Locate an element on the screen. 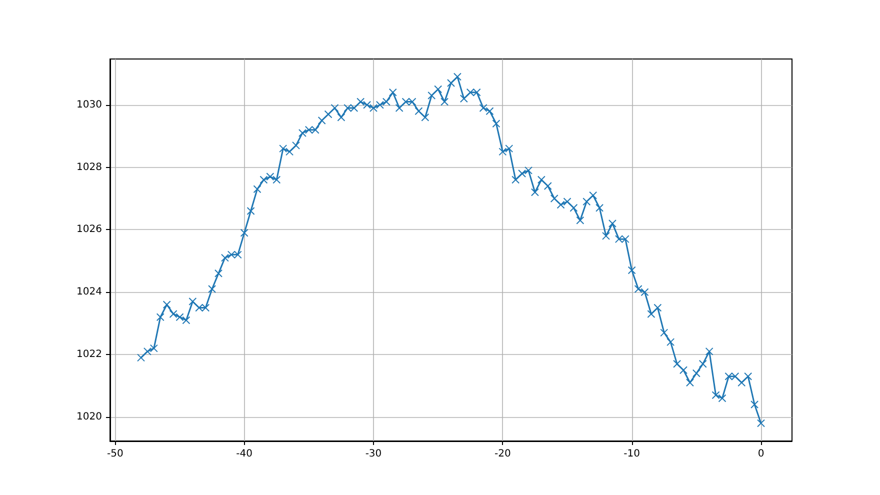 This screenshot has height=495, width=880. y-tick-label: 1022 is located at coordinates (89, 354).